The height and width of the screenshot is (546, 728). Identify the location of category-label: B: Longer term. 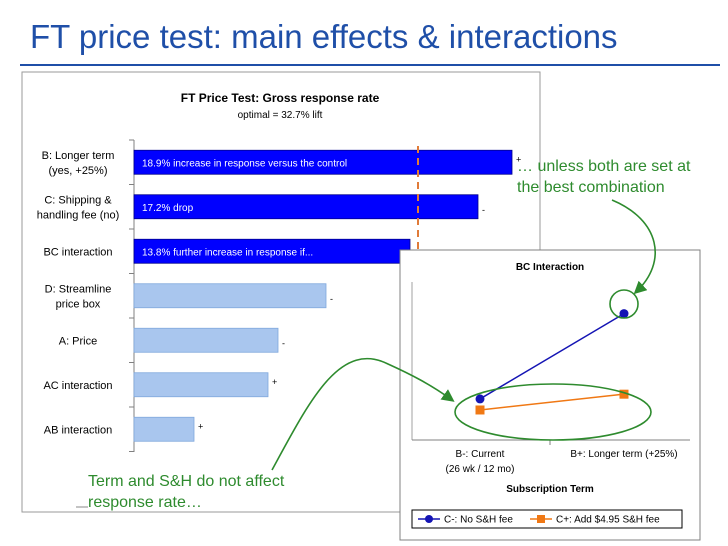
(78, 156).